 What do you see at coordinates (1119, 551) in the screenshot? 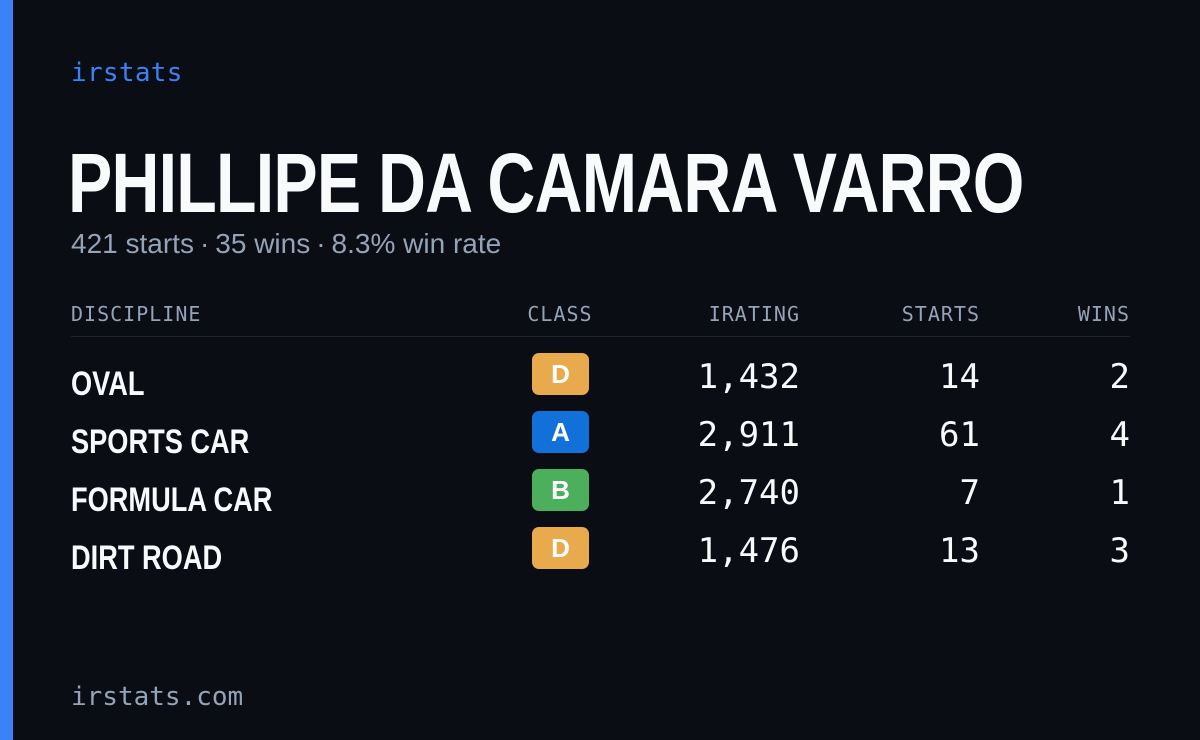
I see `wins-value: 3` at bounding box center [1119, 551].